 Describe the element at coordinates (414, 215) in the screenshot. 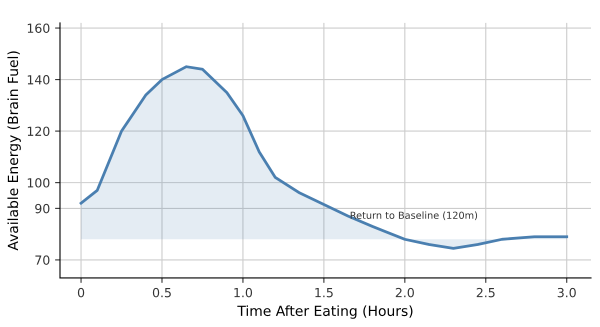

I see `annotation: Return to Baseline (120m)` at that location.